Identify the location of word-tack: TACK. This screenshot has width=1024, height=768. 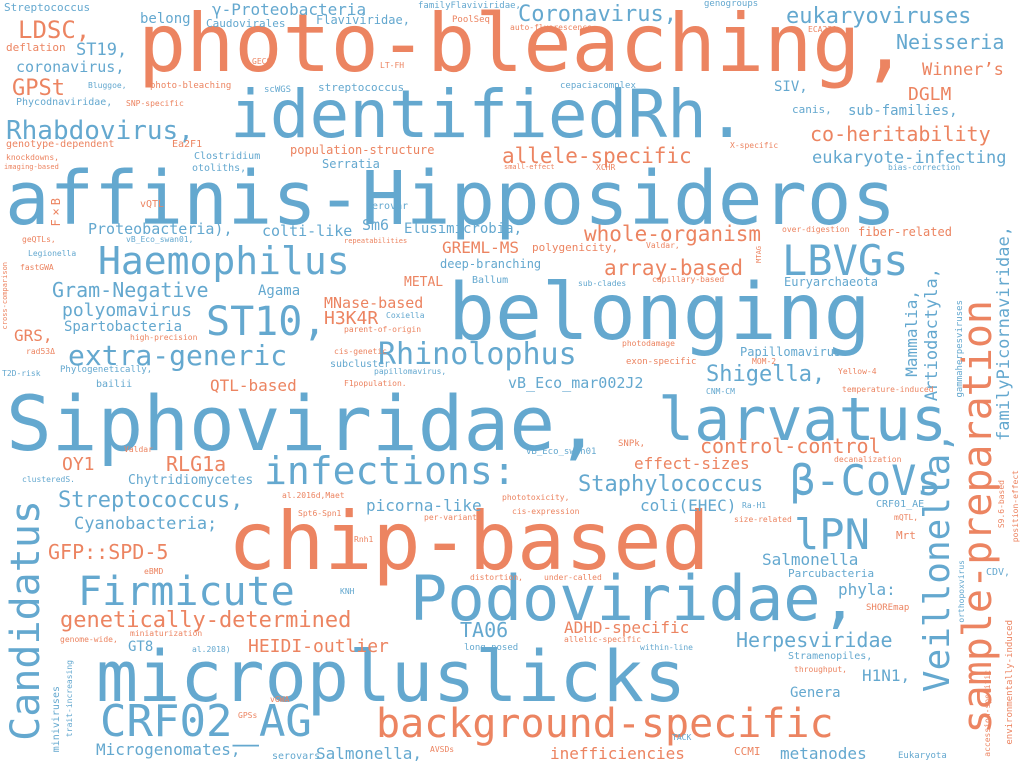
(682, 737).